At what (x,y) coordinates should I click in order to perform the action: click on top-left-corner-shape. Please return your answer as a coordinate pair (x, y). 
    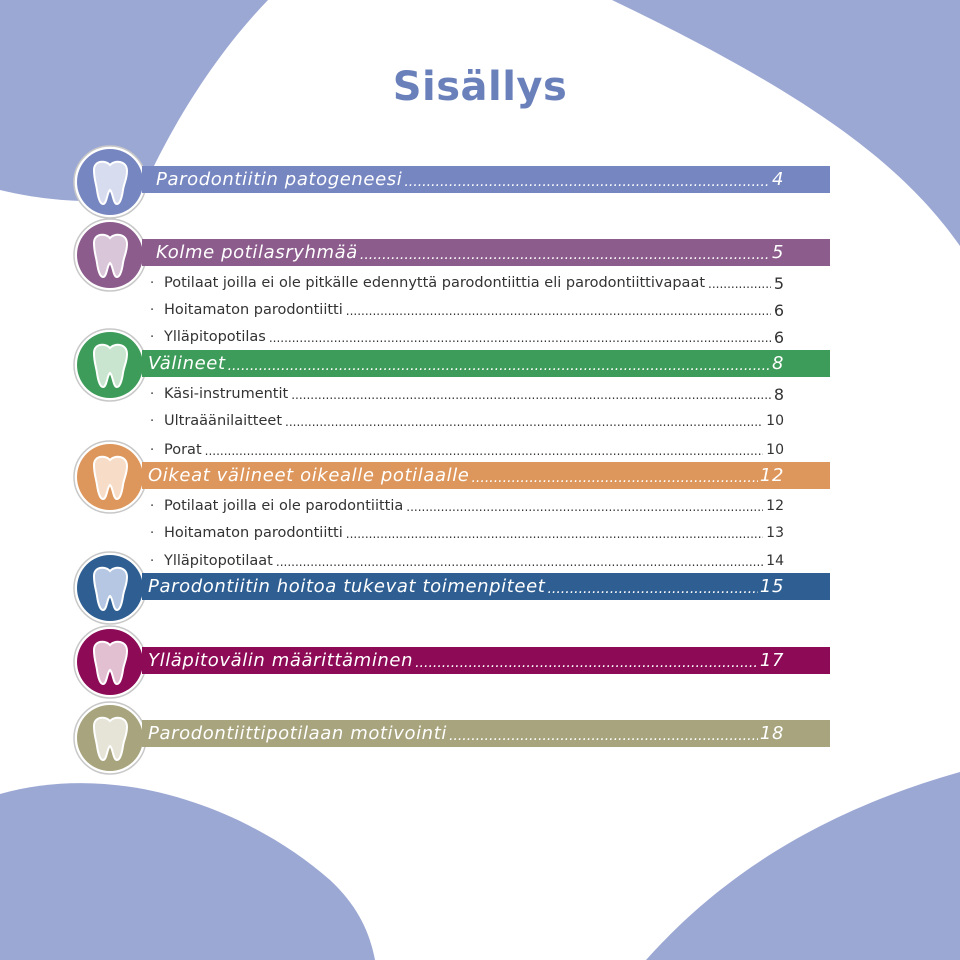
    Looking at the image, I should click on (134, 101).